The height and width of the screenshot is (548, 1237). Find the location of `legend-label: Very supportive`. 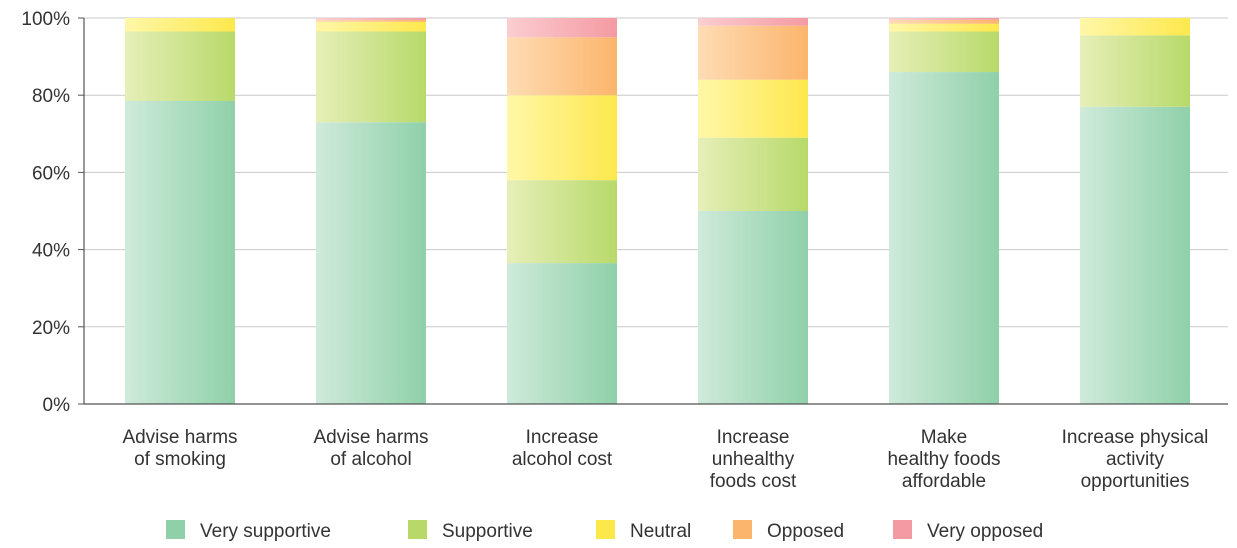

legend-label: Very supportive is located at coordinates (265, 531).